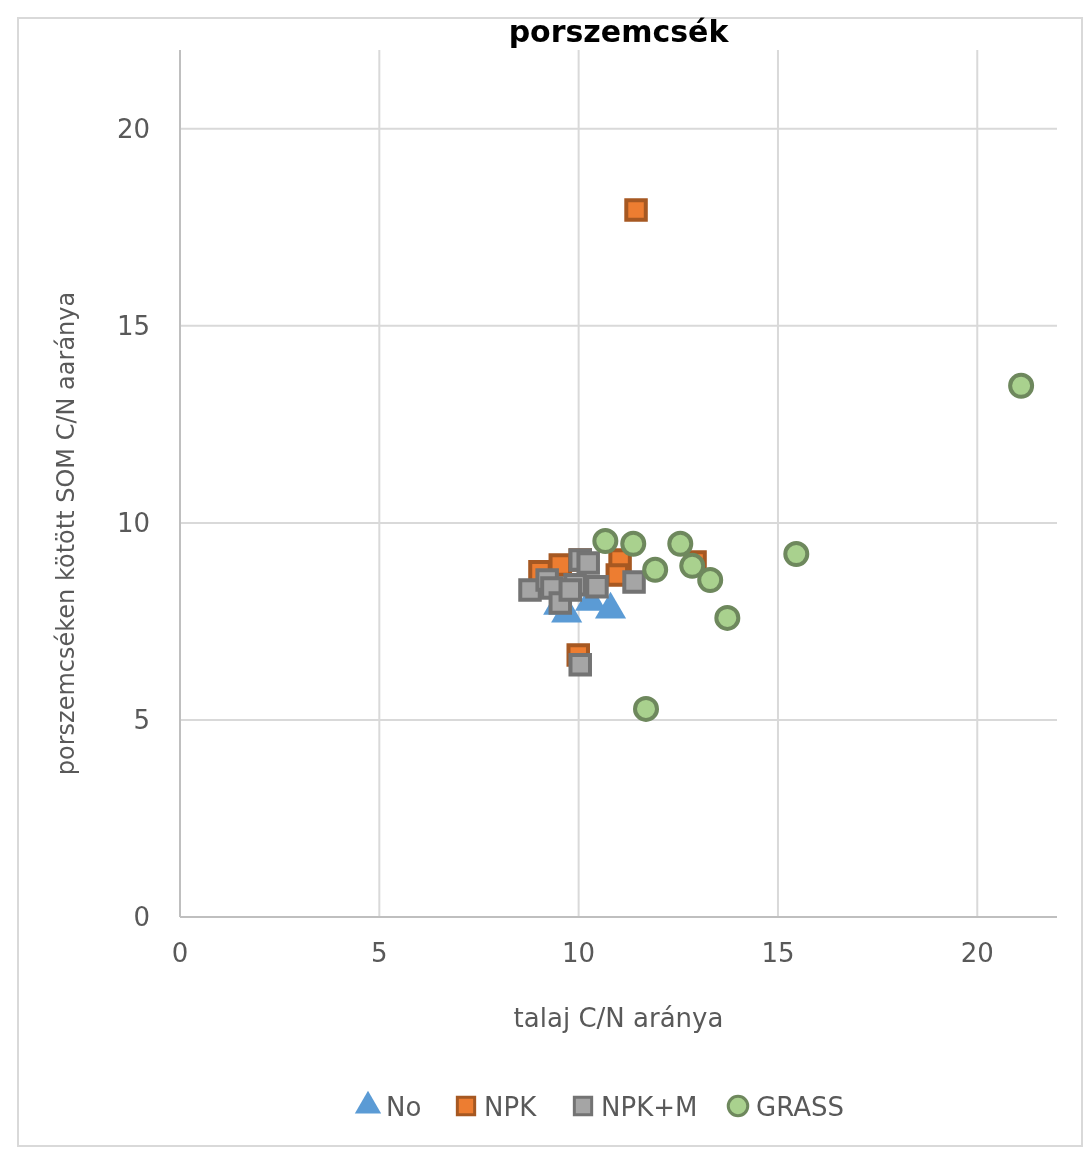  Describe the element at coordinates (133, 522) in the screenshot. I see `y-tick-label: 10` at that location.